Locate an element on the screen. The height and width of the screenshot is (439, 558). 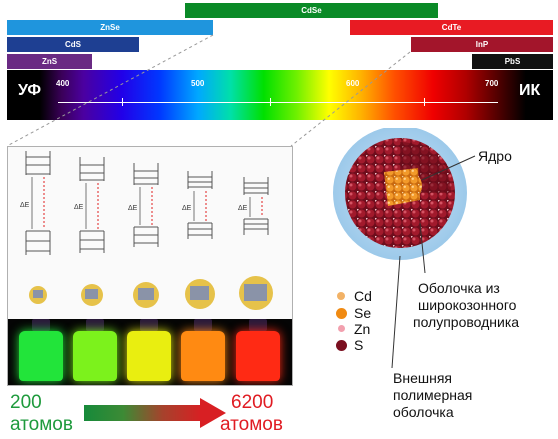
s-atom-icon is located at coordinates (341, 345).